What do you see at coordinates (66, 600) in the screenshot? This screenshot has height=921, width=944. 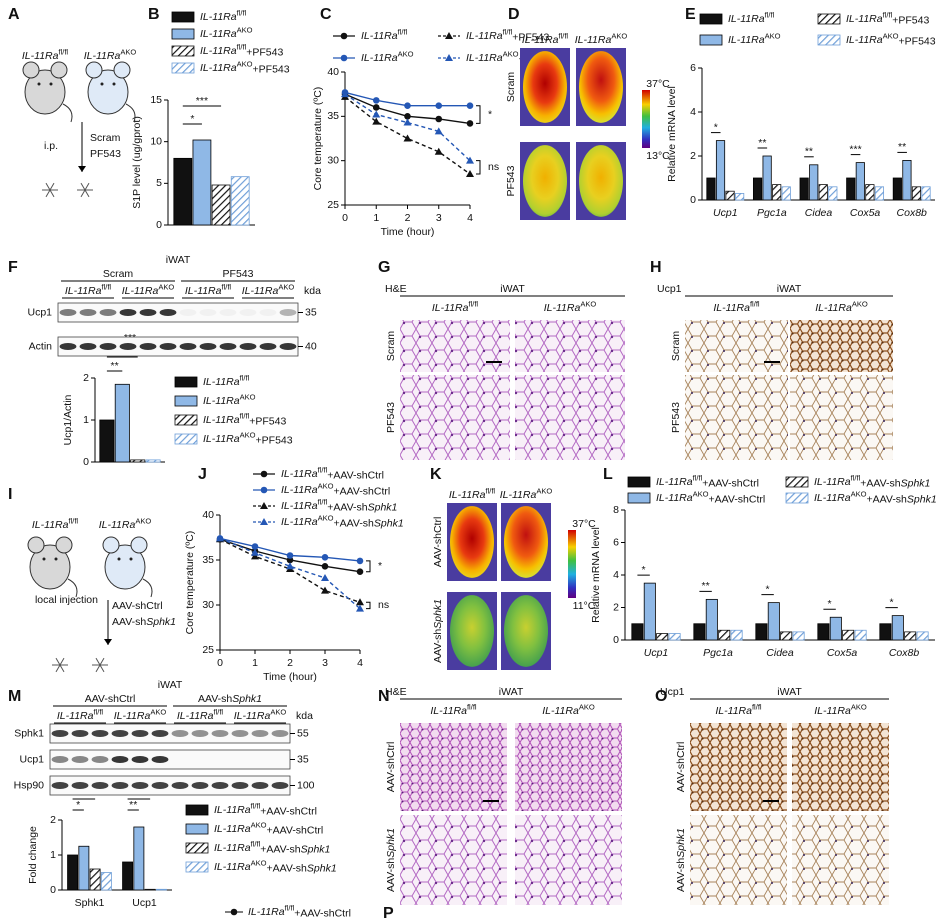 I see `route: local injection` at bounding box center [66, 600].